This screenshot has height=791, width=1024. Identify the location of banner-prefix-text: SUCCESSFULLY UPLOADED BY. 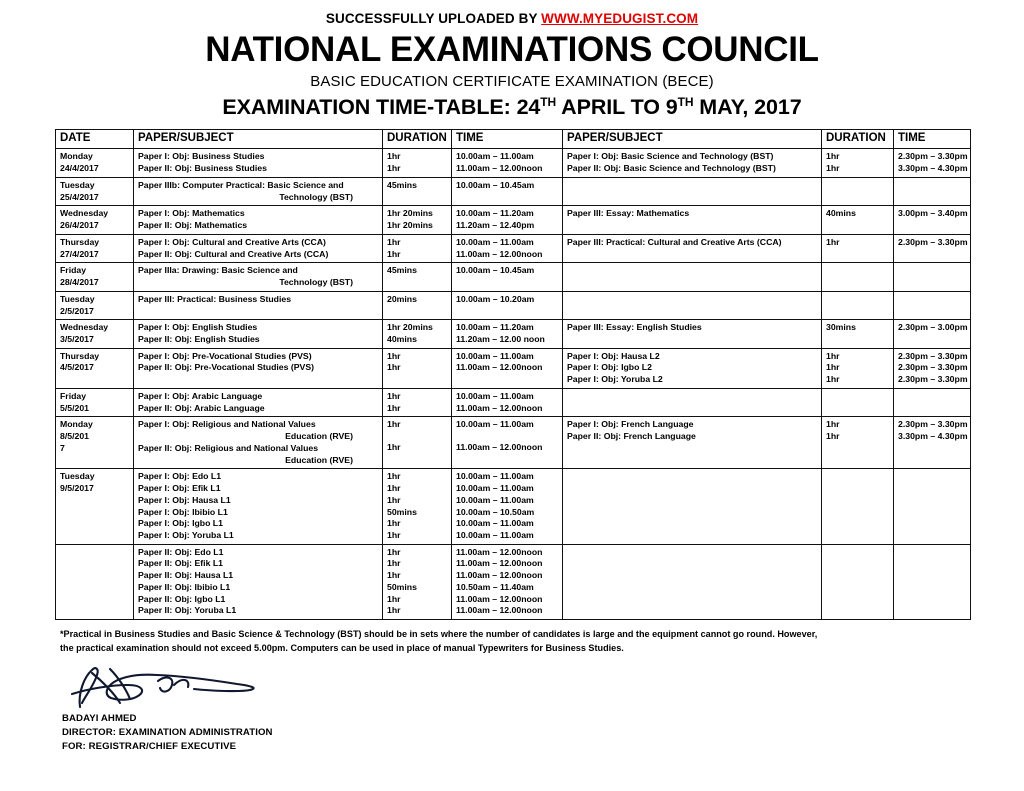
(433, 18).